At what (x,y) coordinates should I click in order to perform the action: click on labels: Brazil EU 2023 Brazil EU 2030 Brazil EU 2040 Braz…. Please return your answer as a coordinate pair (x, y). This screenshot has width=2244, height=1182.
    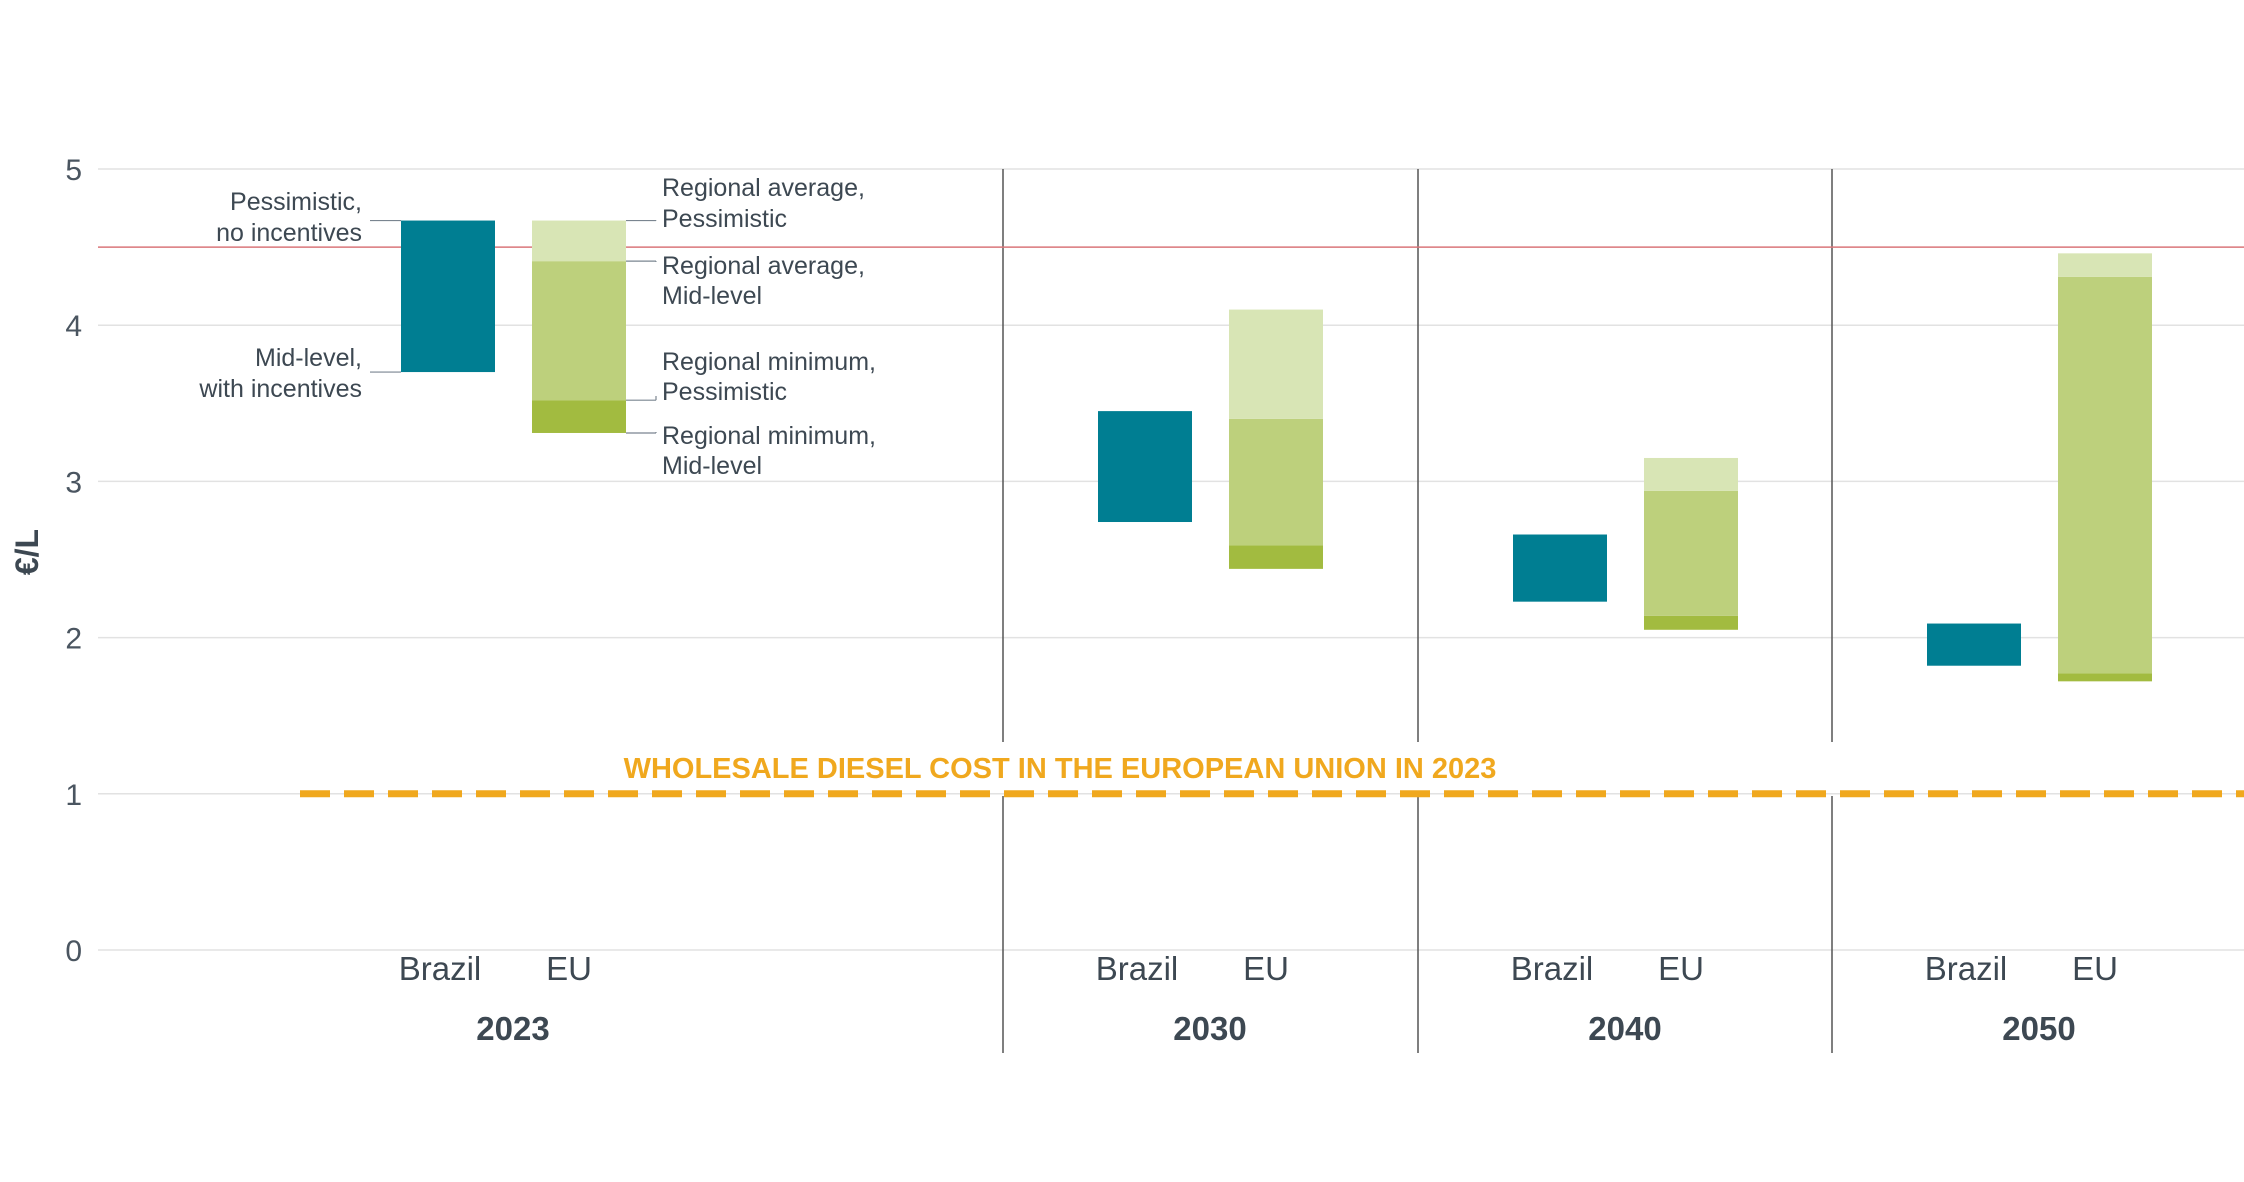
    Looking at the image, I should click on (1258, 998).